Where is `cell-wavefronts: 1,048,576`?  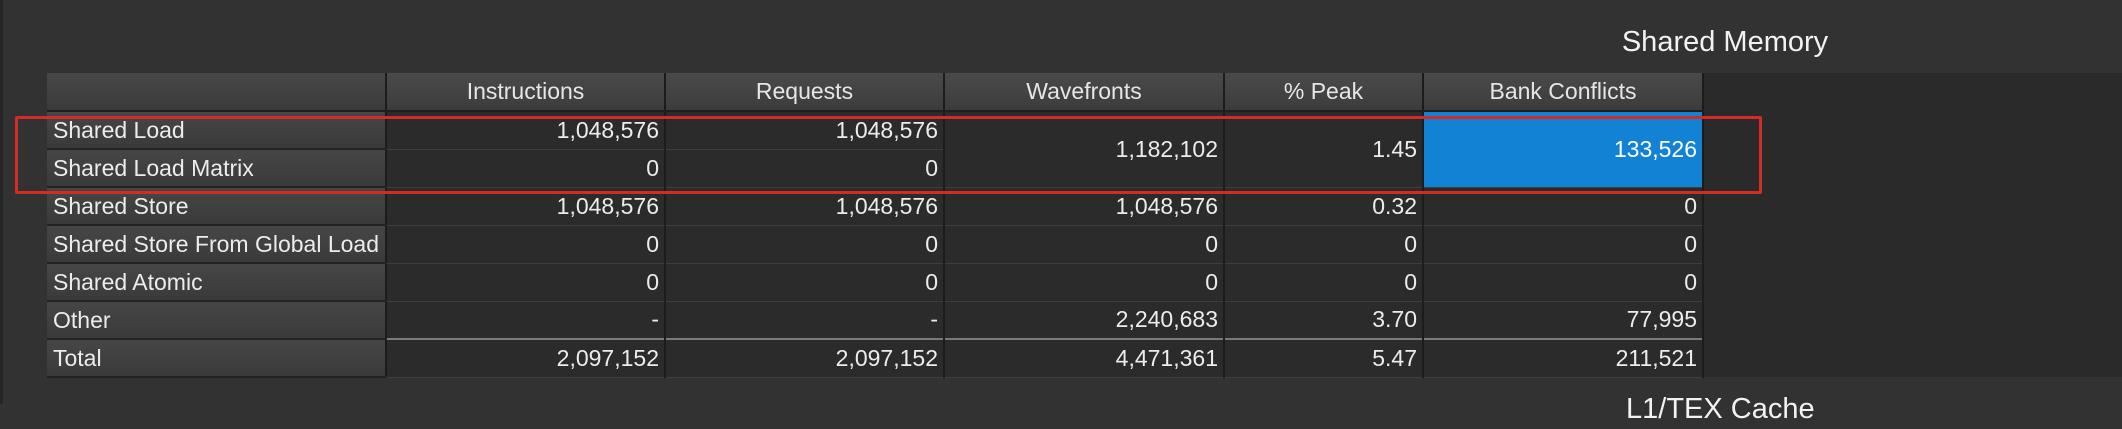 cell-wavefronts: 1,048,576 is located at coordinates (1084, 206).